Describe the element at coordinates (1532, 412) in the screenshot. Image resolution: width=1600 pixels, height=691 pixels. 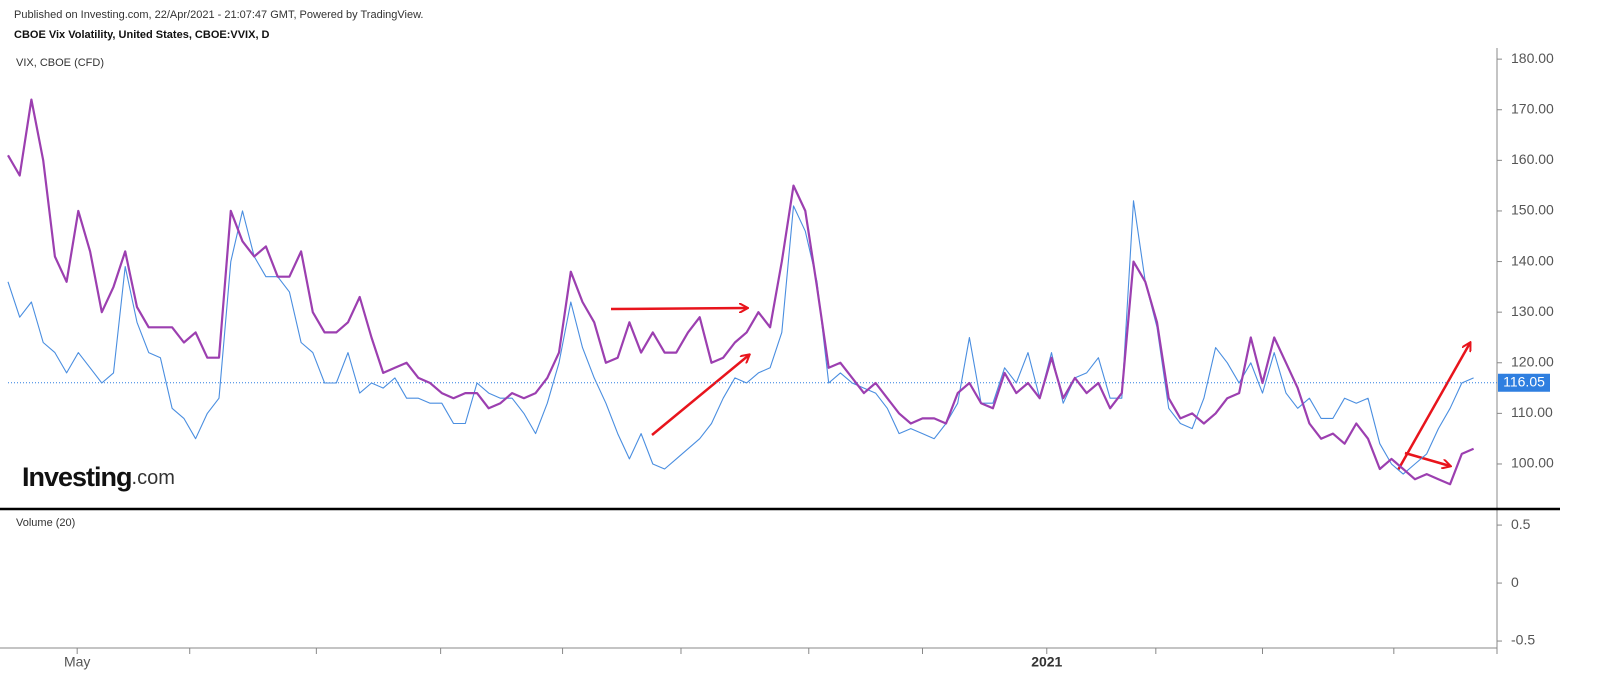
I see `y-tick-label: 110.00` at that location.